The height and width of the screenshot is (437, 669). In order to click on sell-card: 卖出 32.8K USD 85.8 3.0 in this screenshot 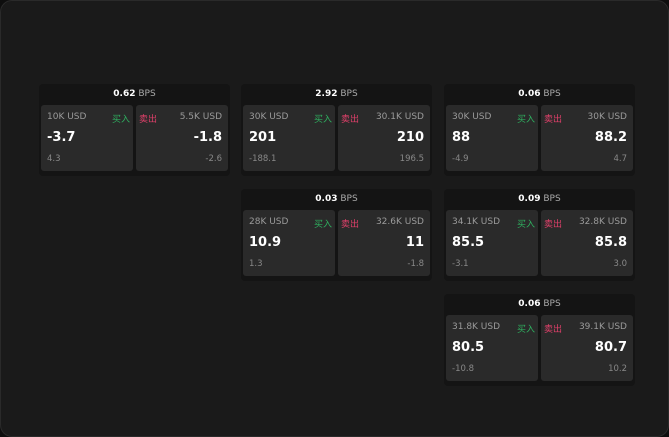, I will do `click(587, 243)`.